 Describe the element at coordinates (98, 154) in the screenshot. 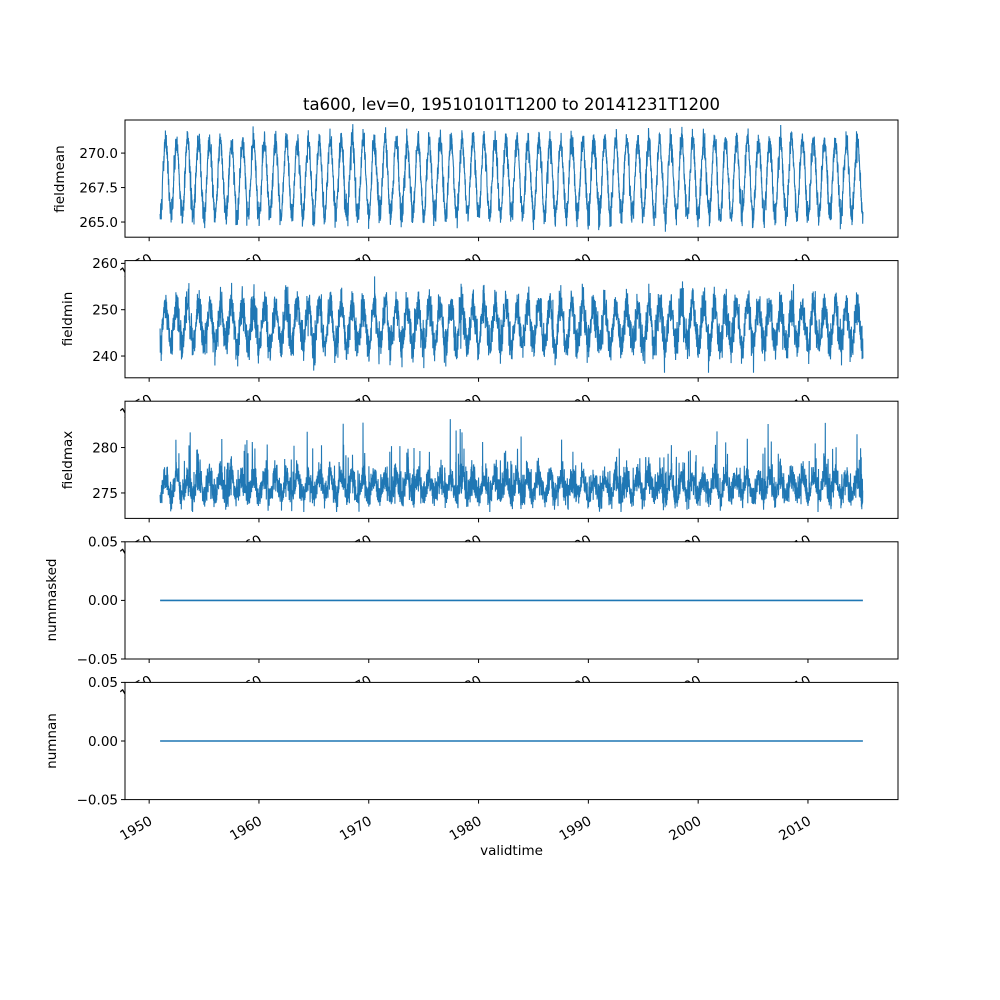

I see `y-tick-label: 270.0` at that location.